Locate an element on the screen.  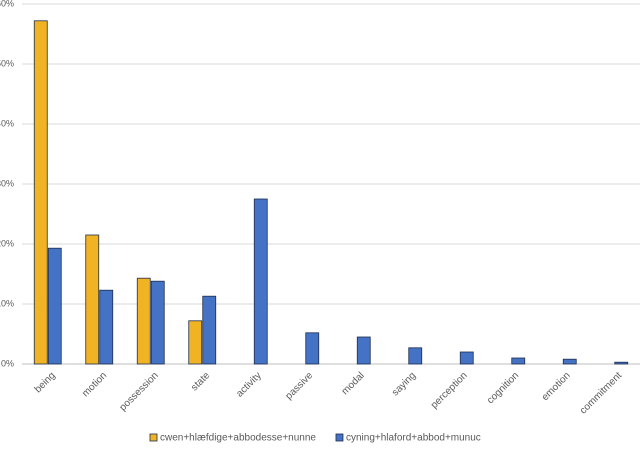
x-tick-label: being is located at coordinates (45, 382).